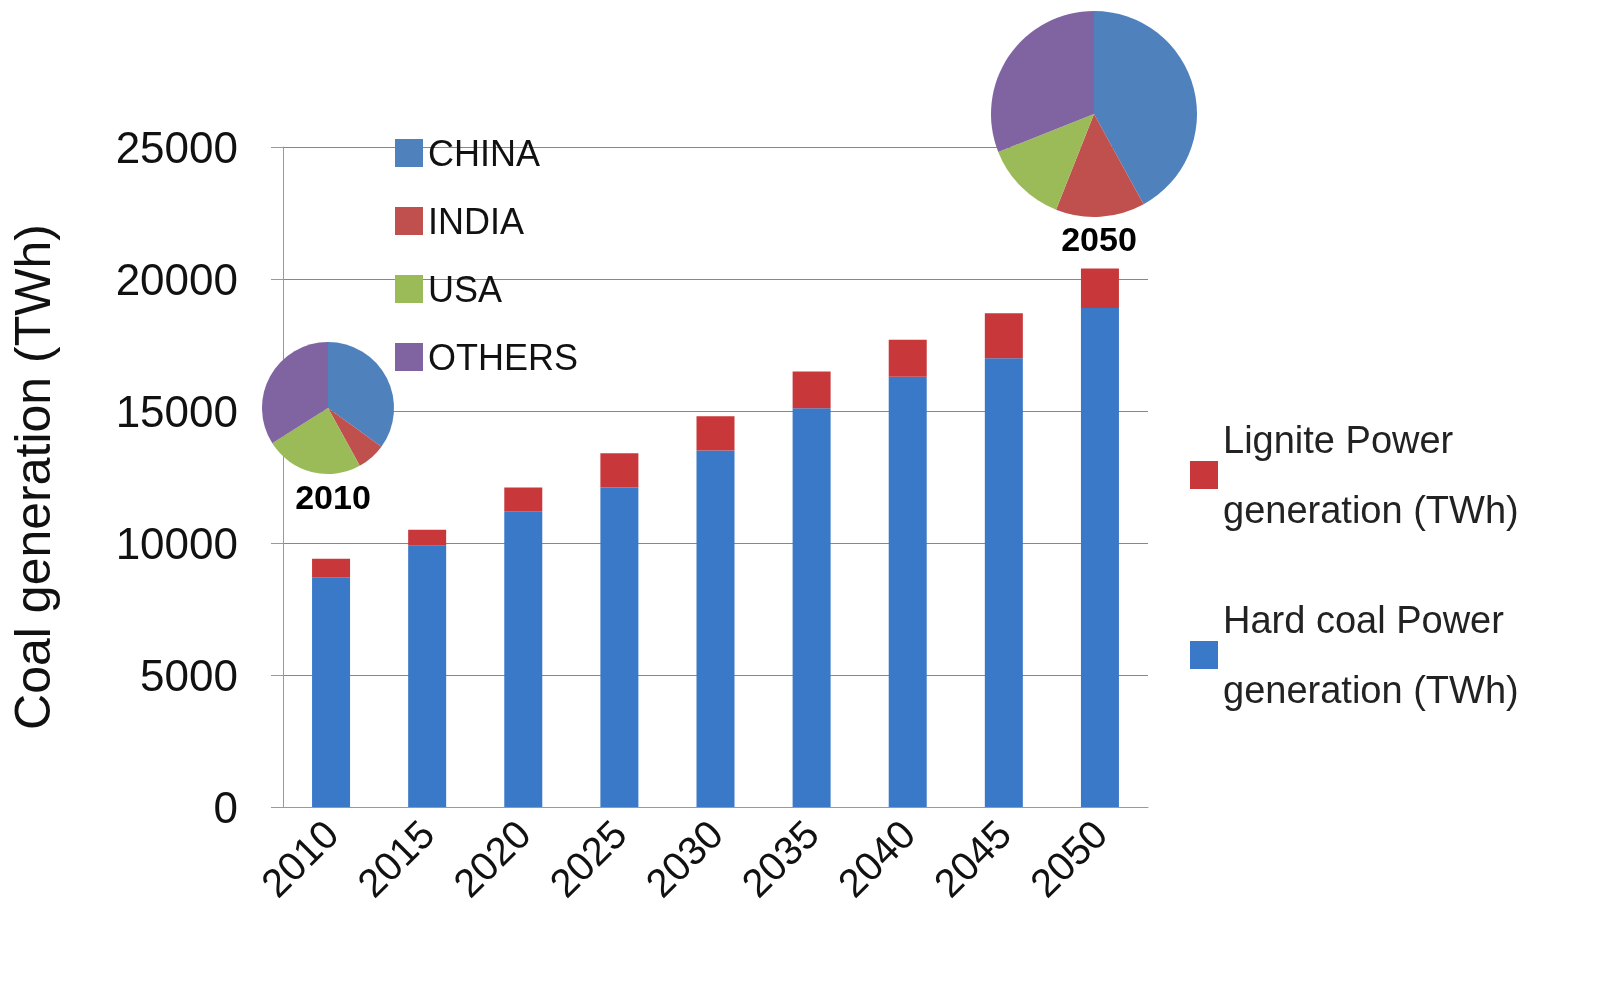 The height and width of the screenshot is (1002, 1620). Describe the element at coordinates (1099, 239) in the screenshot. I see `text: 2050` at that location.